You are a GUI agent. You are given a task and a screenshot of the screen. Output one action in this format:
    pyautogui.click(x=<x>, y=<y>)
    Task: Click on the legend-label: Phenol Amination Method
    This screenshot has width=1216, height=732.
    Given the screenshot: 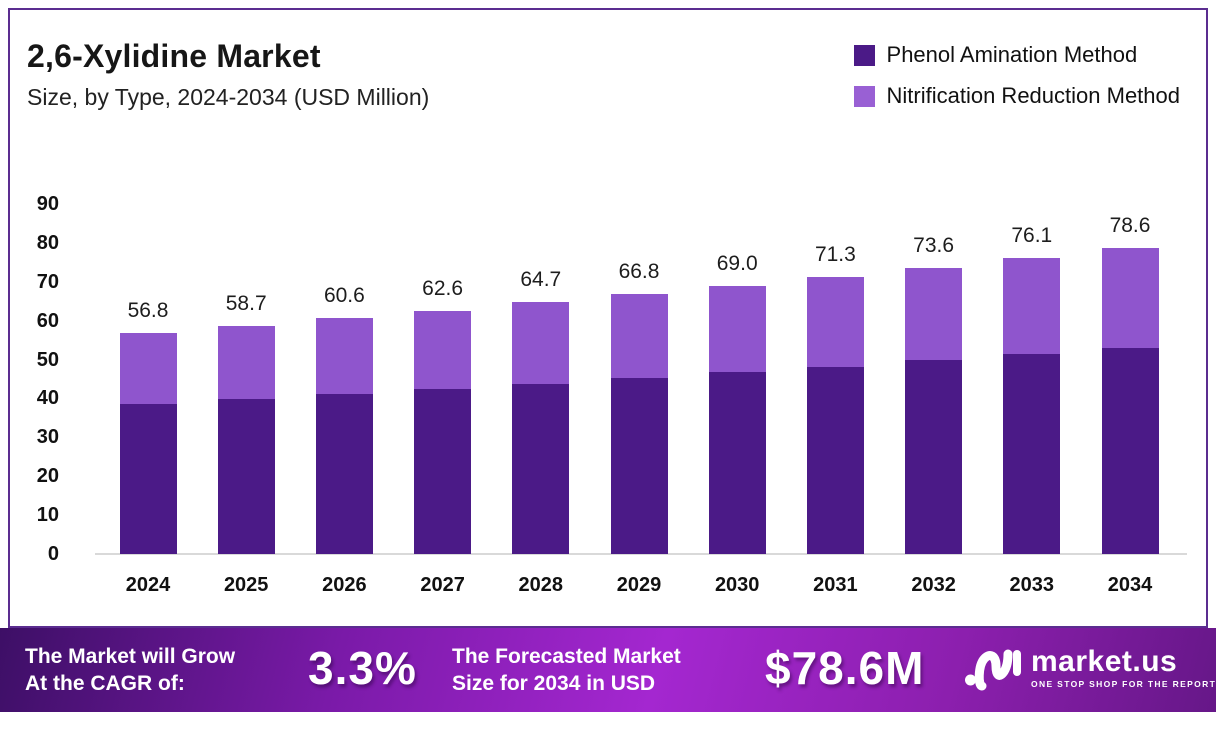 What is the action you would take?
    pyautogui.click(x=1012, y=54)
    